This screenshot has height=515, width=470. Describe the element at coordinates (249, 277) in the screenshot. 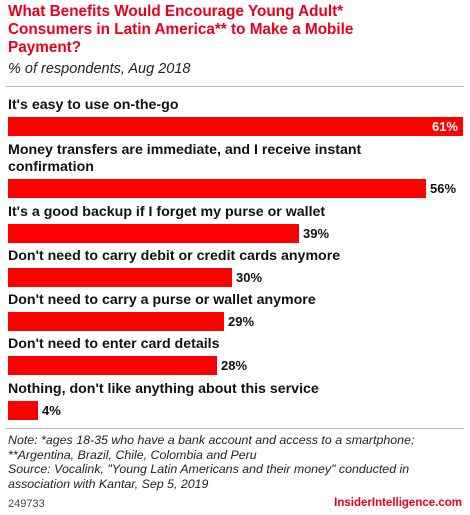

I see `value-label: 30%` at that location.